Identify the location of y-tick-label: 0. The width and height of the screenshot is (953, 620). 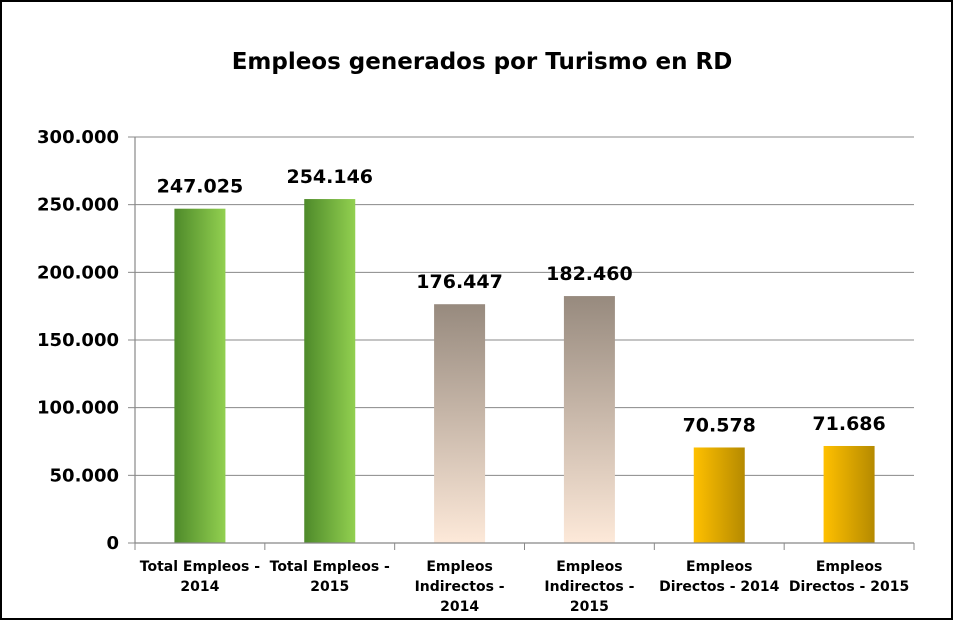
(112, 543).